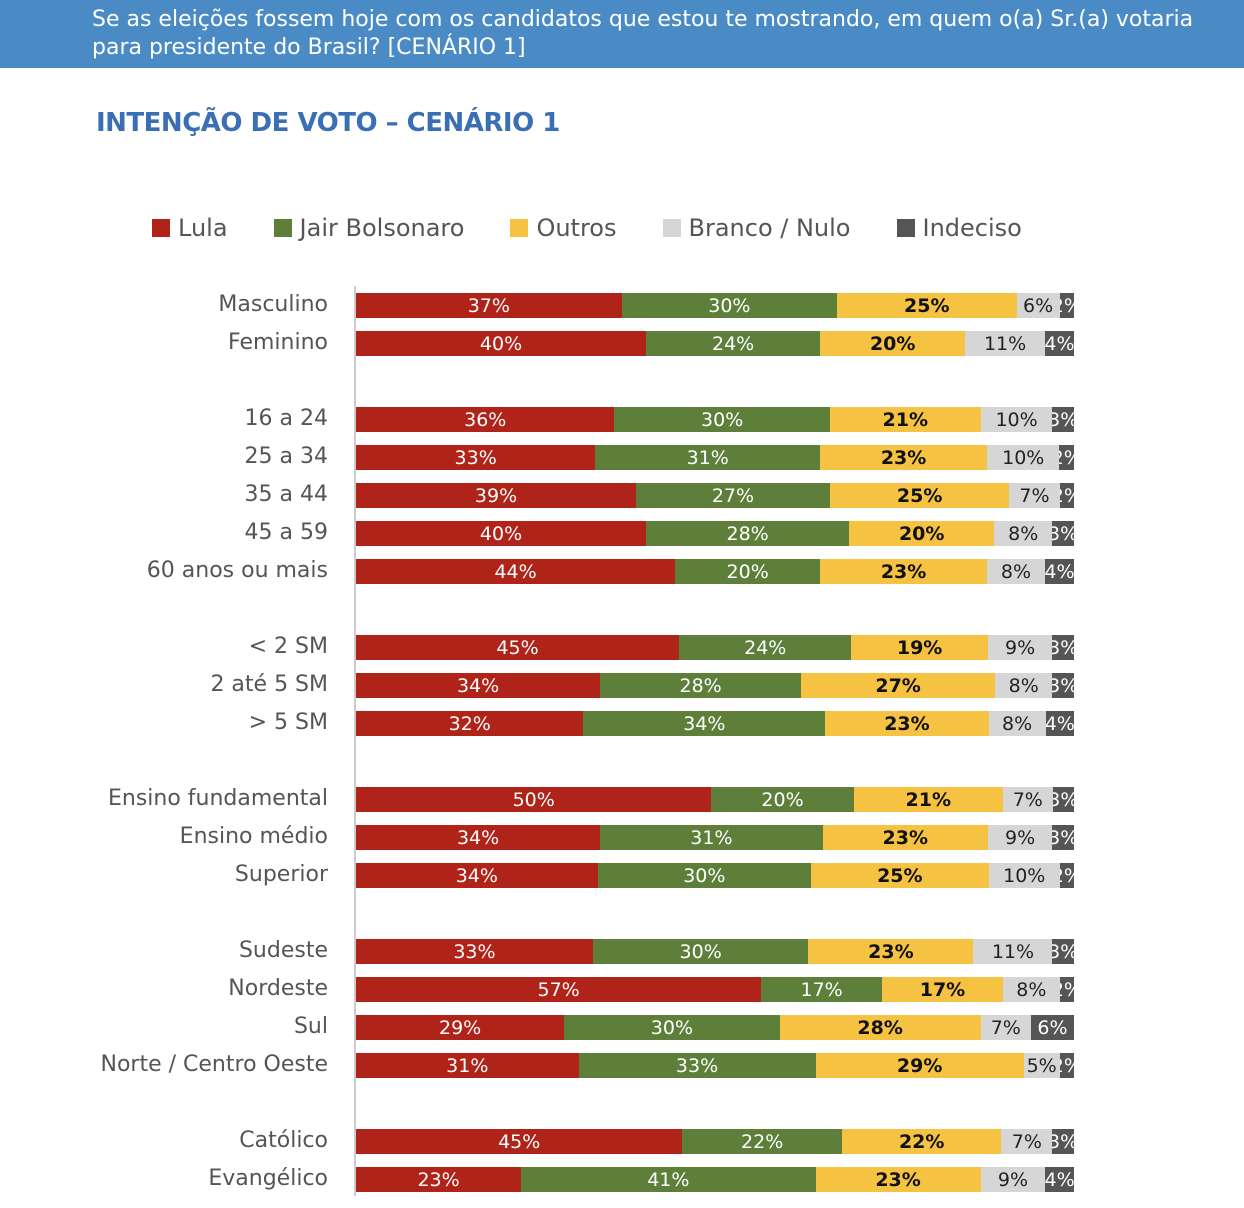 The image size is (1244, 1208). Describe the element at coordinates (489, 305) in the screenshot. I see `bar-segment-lula: 37%` at that location.